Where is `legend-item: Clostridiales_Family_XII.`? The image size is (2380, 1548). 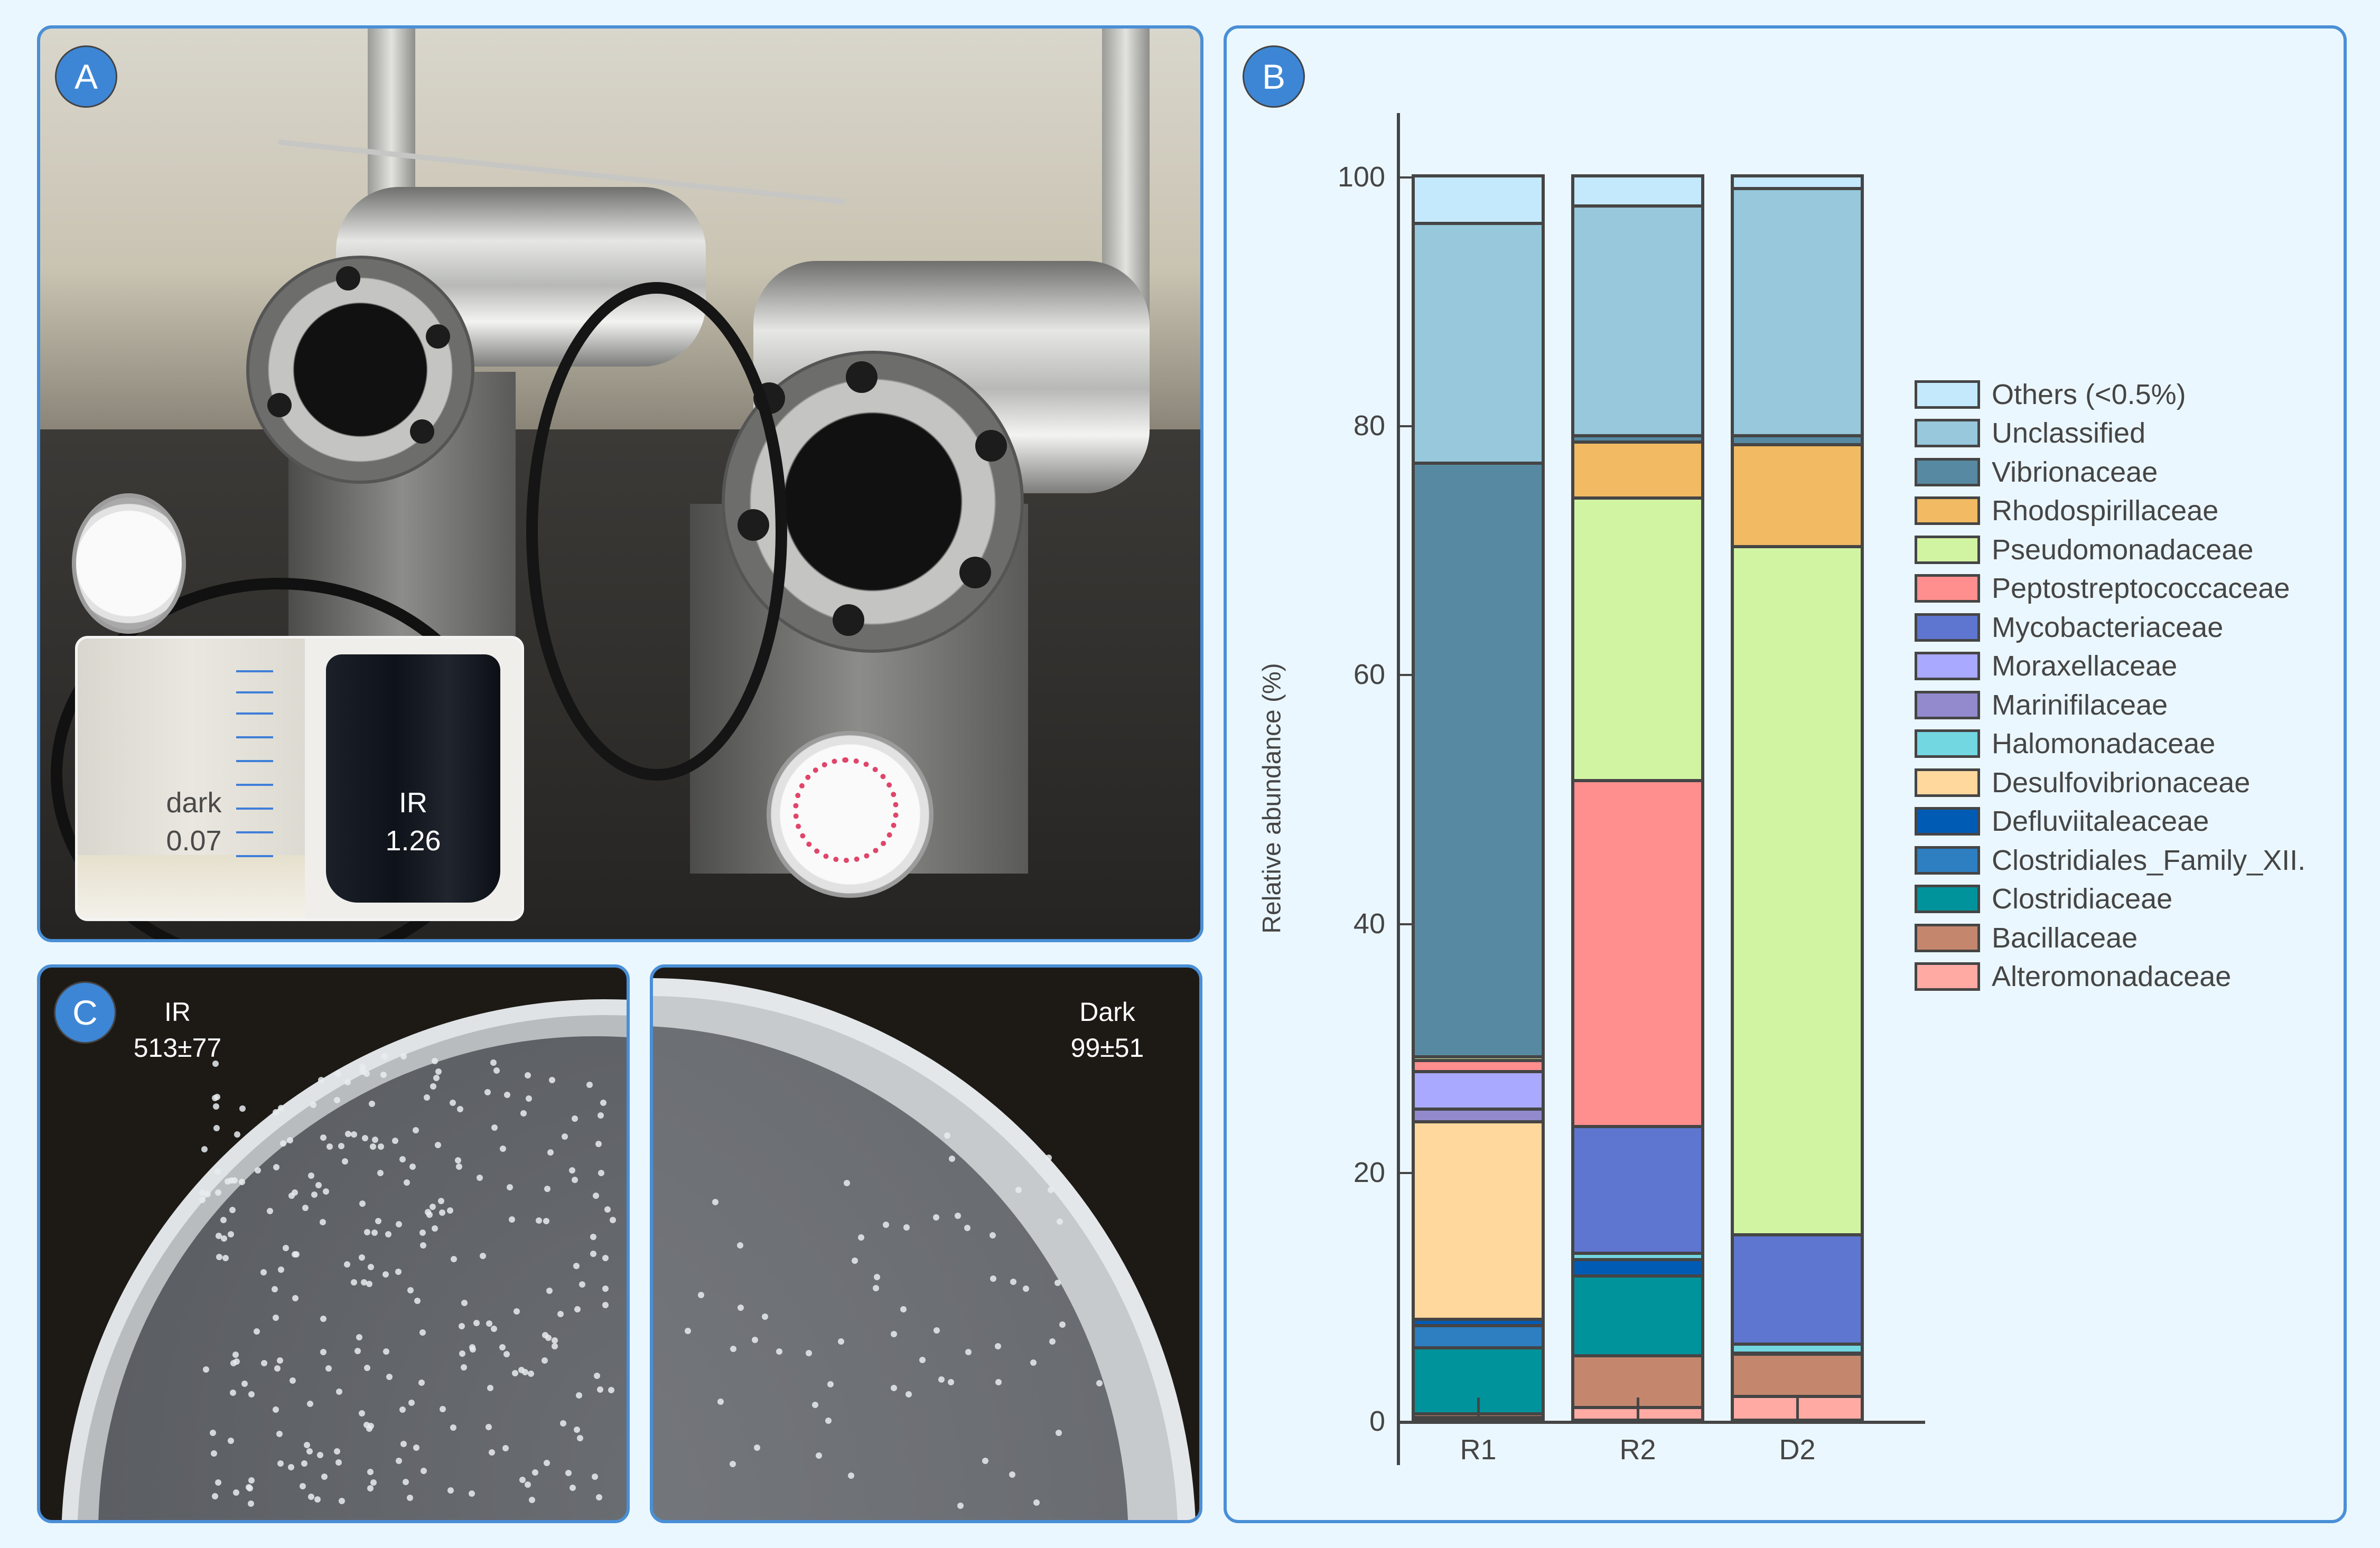 legend-item: Clostridiales_Family_XII. is located at coordinates (2110, 860).